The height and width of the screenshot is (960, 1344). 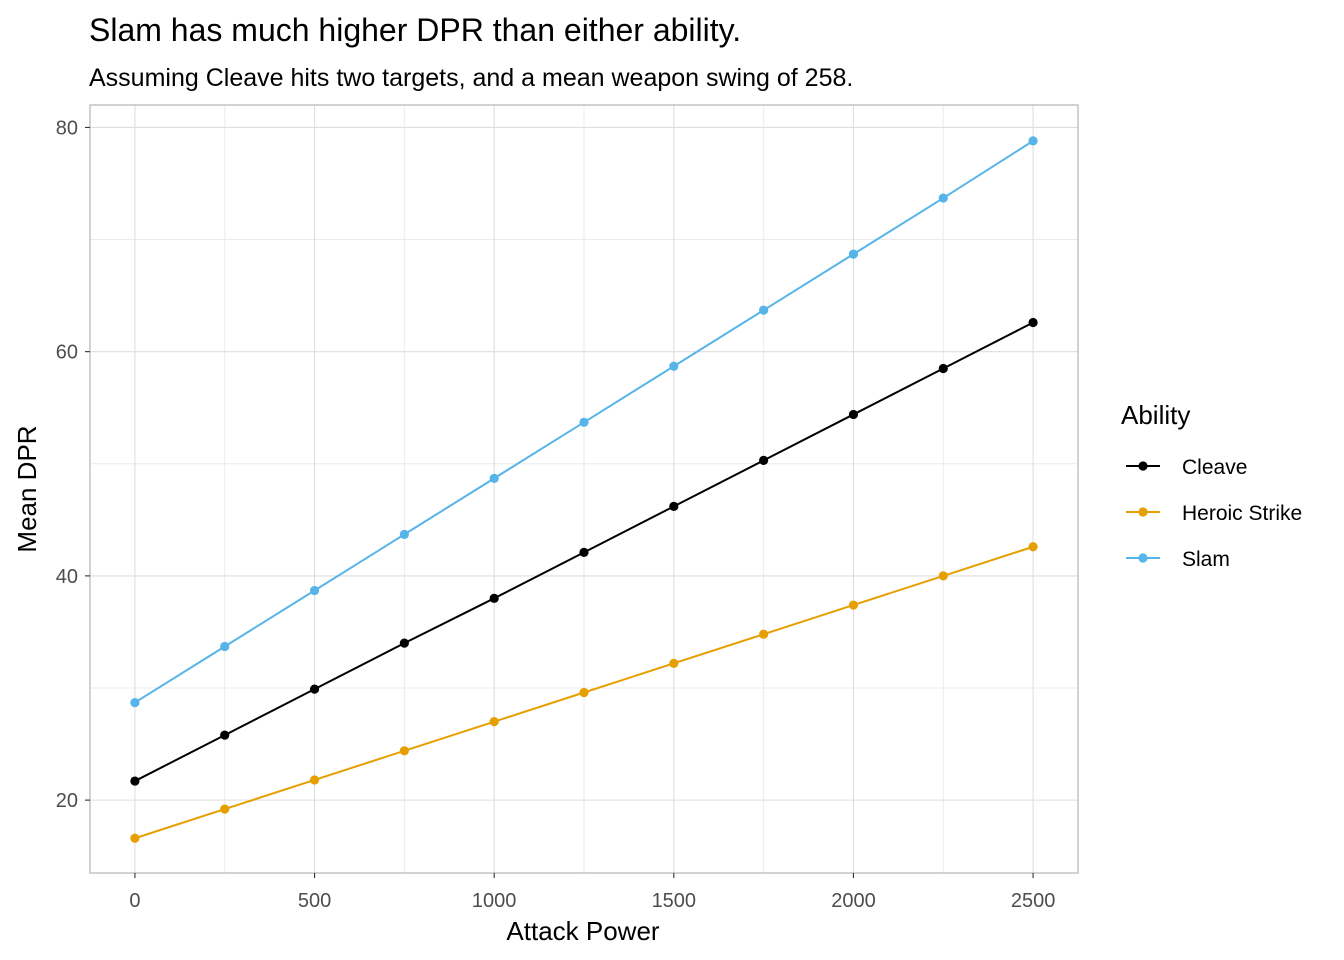 What do you see at coordinates (1143, 558) in the screenshot?
I see `legend-key-point-slam` at bounding box center [1143, 558].